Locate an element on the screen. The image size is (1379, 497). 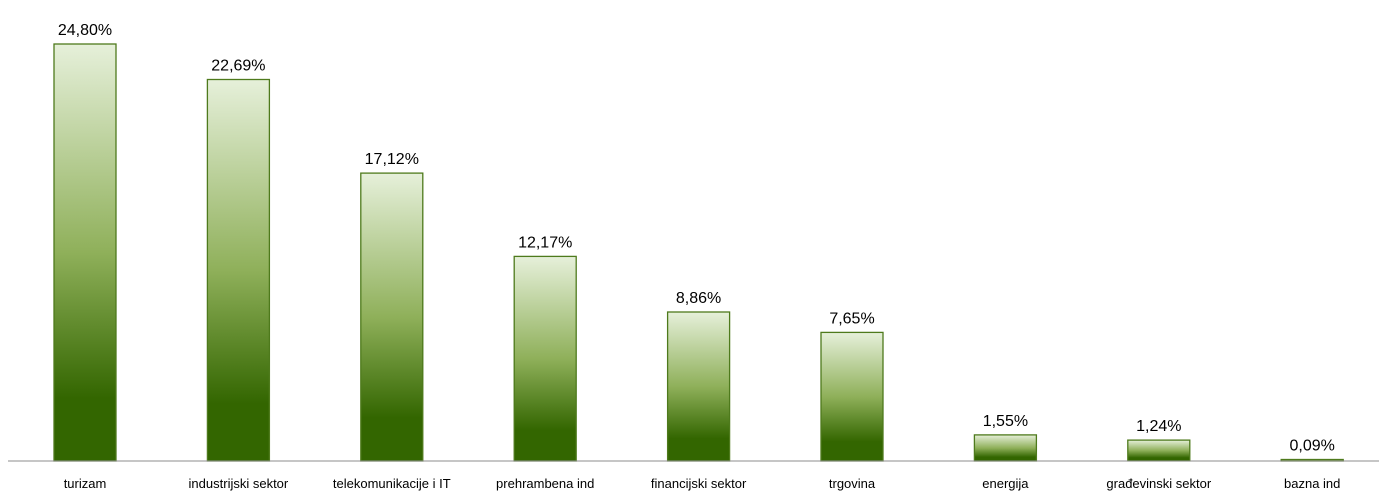
data-label: 8,86% is located at coordinates (698, 298).